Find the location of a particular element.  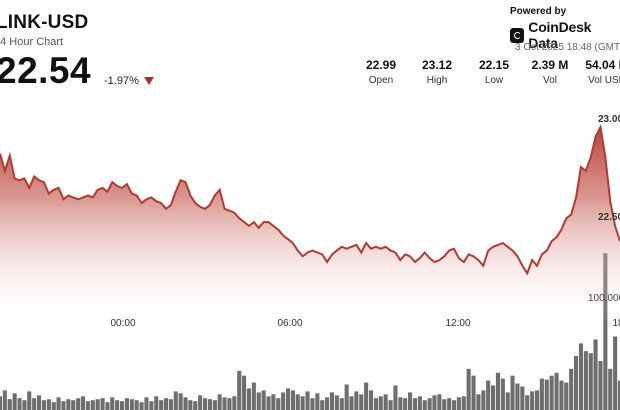

y-tick-label: 22.50 is located at coordinates (609, 217).